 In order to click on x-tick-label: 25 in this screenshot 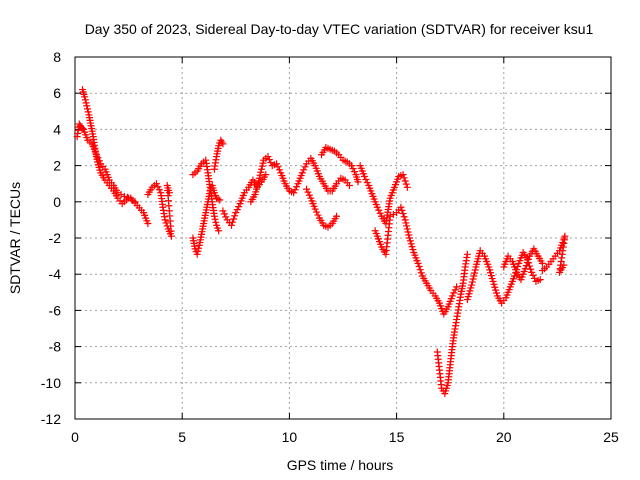, I will do `click(611, 437)`.